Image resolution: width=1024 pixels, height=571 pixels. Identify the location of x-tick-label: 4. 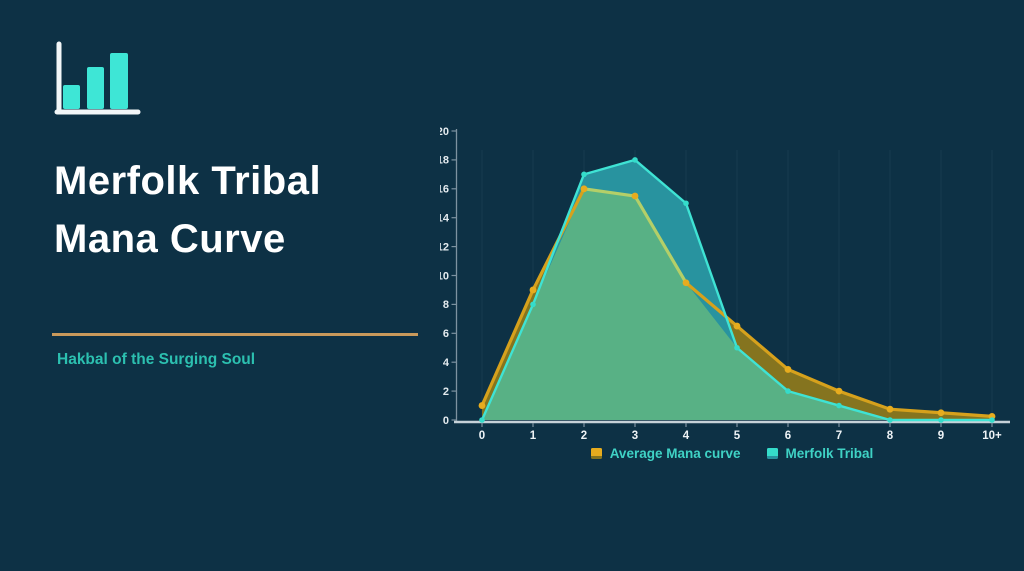
(686, 436).